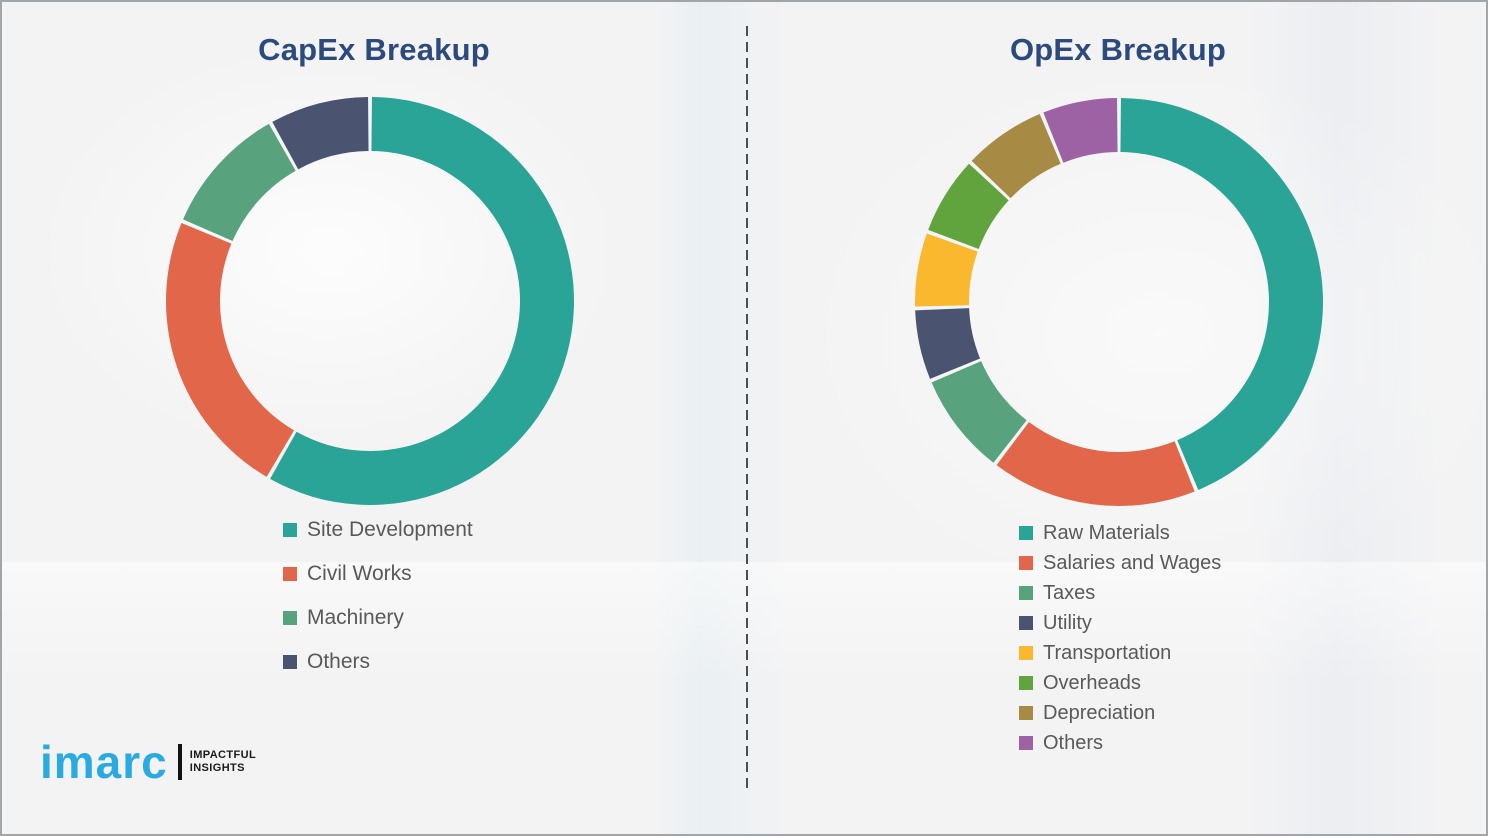 Image resolution: width=1488 pixels, height=836 pixels. What do you see at coordinates (1026, 683) in the screenshot?
I see `legend-swatch-overheads` at bounding box center [1026, 683].